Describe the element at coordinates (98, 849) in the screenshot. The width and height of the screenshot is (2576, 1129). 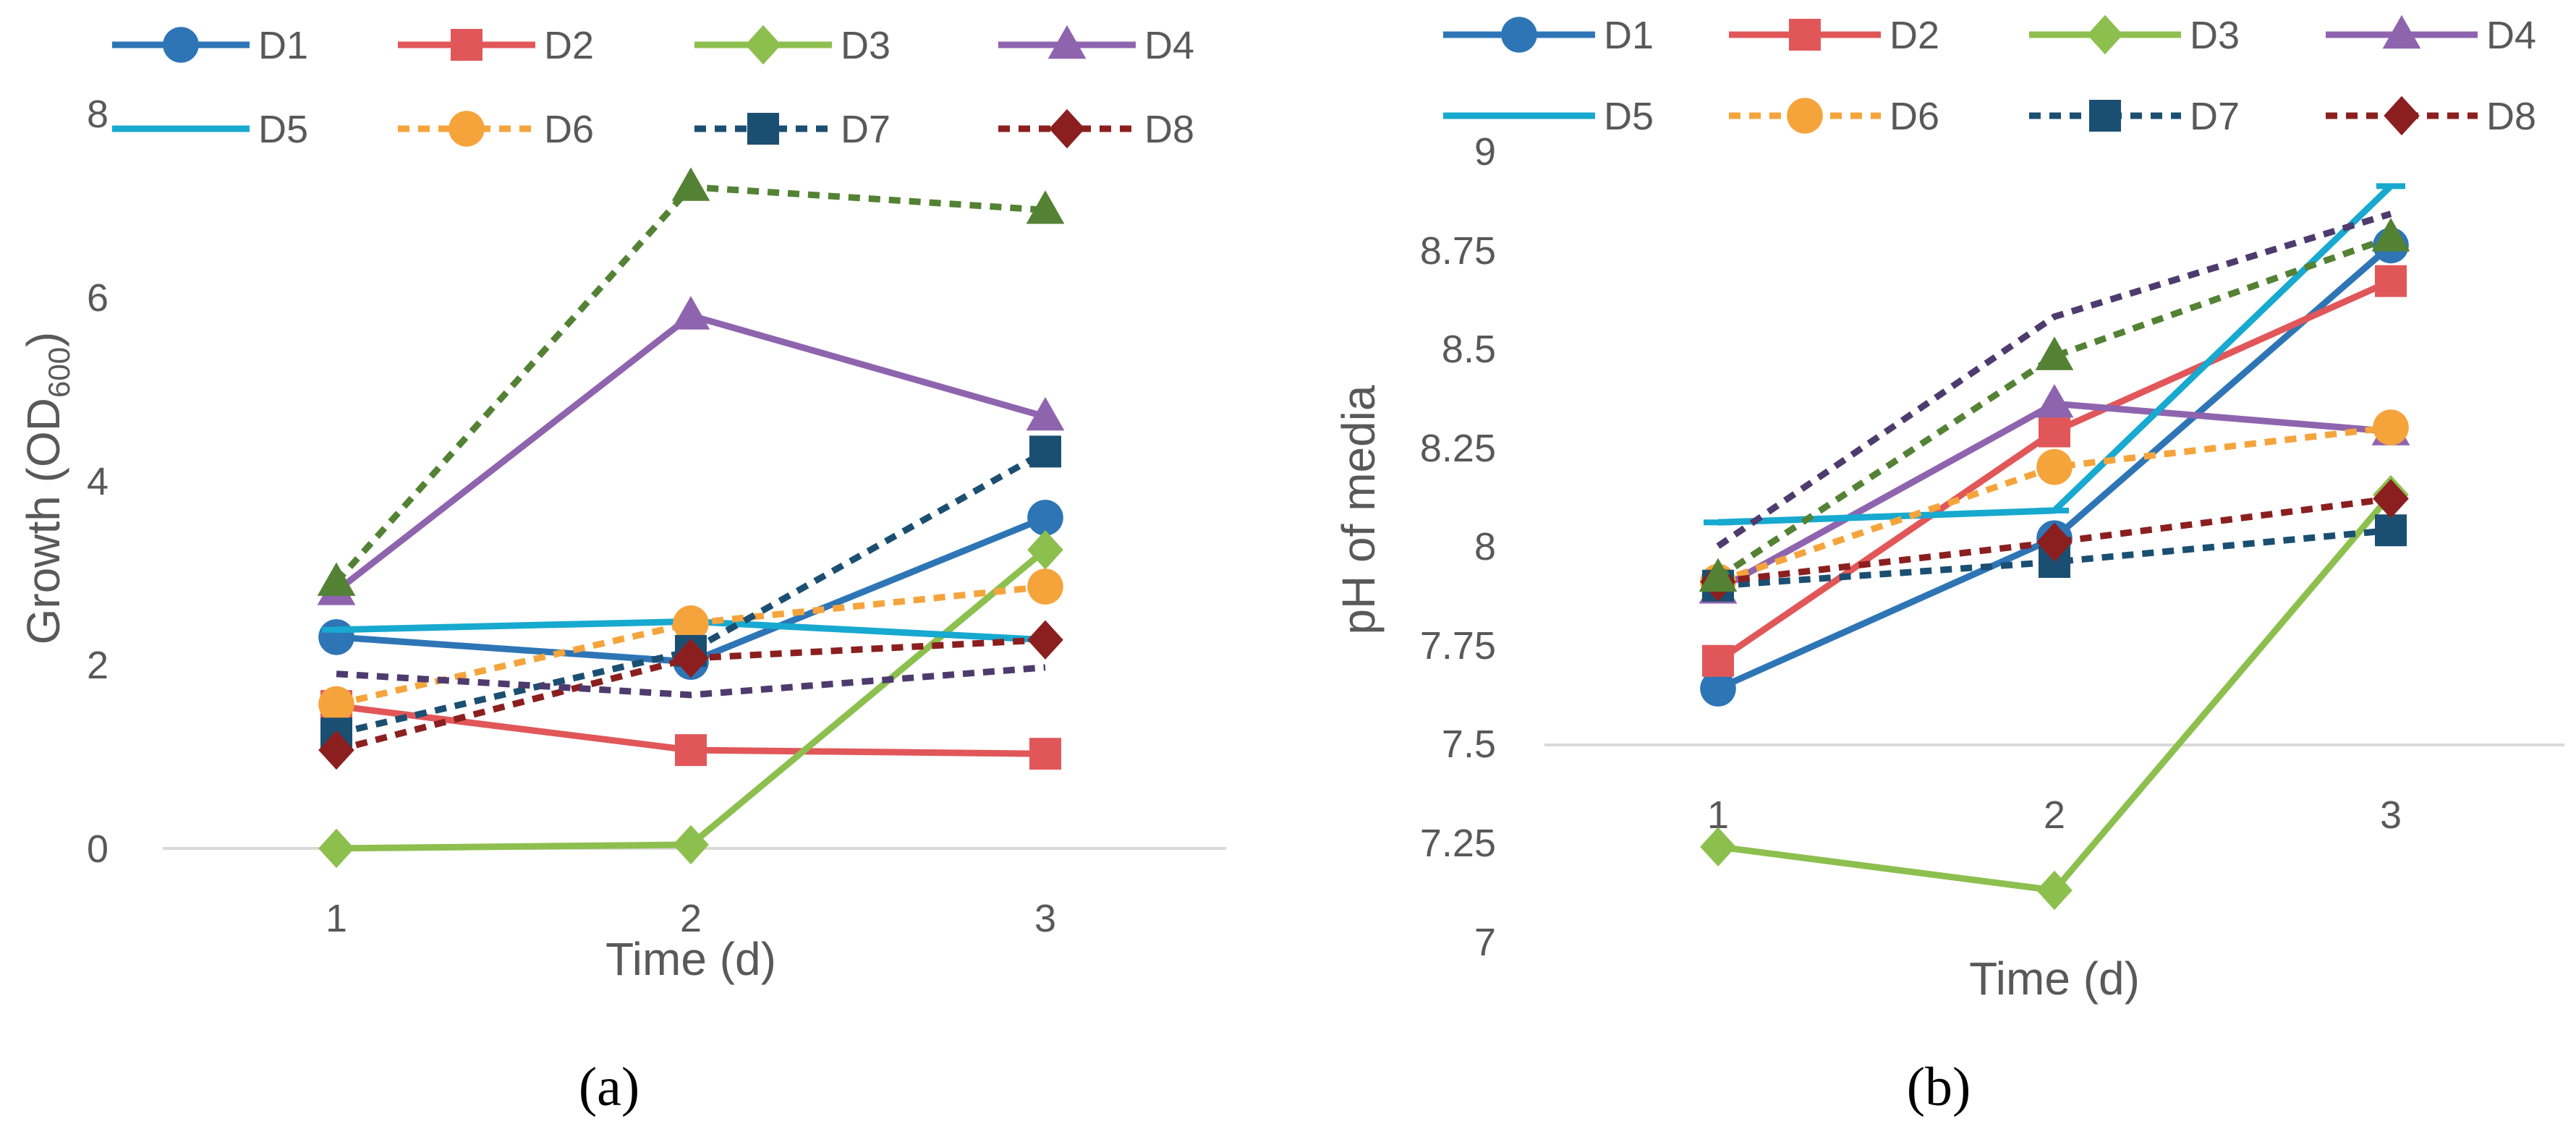
I see `y-tick-label: 0` at that location.